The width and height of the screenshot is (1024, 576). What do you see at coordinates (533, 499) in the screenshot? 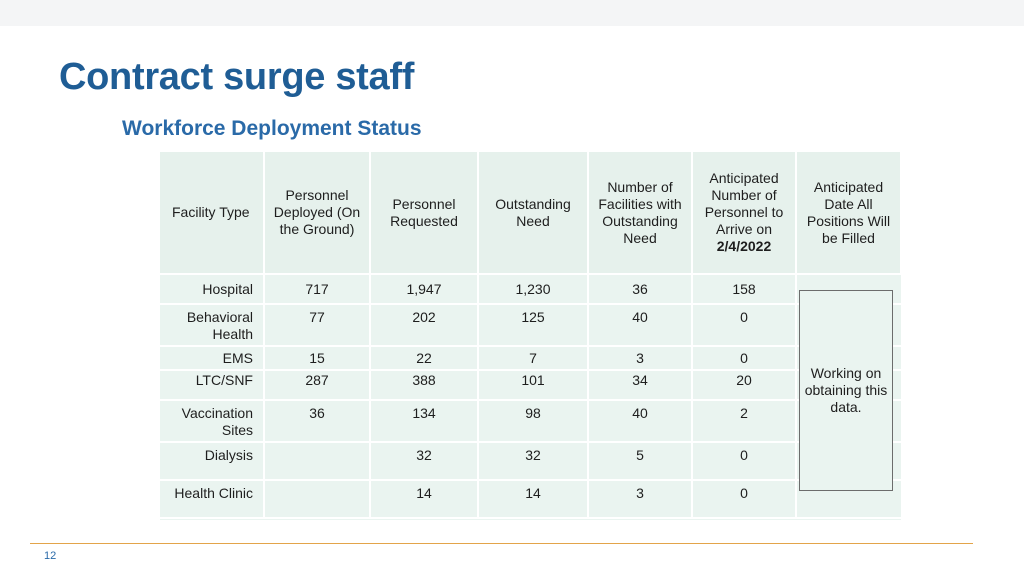
I see `cell-outstanding: 14` at bounding box center [533, 499].